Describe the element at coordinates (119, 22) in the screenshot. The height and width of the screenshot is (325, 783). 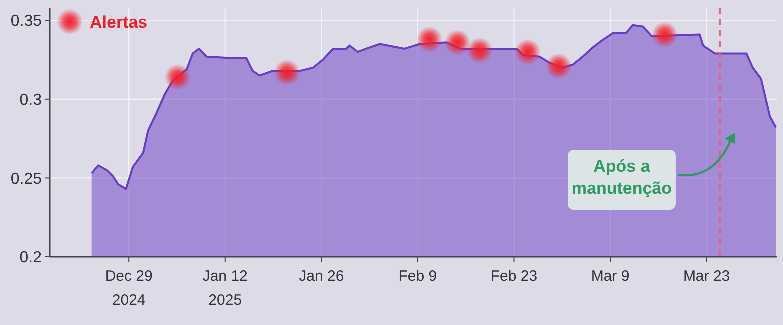
I see `legend-label: Alertas` at that location.